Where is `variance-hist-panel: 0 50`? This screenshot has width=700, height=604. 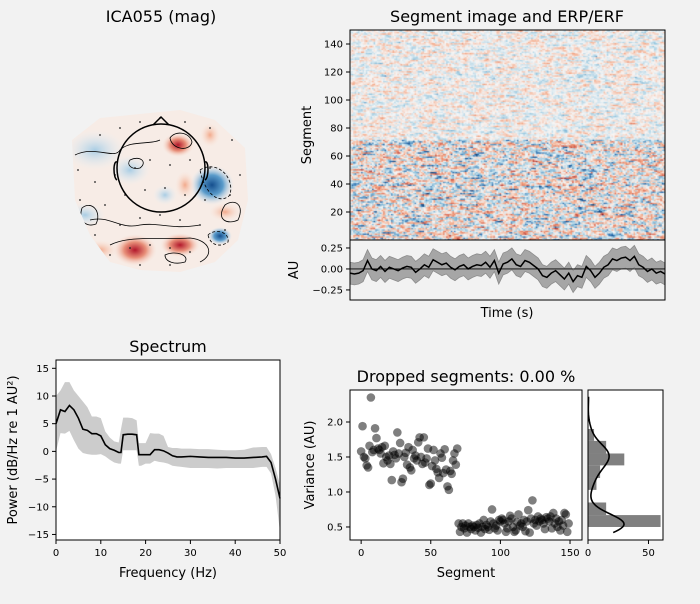 variance-hist-panel: 0 50 is located at coordinates (624, 474).